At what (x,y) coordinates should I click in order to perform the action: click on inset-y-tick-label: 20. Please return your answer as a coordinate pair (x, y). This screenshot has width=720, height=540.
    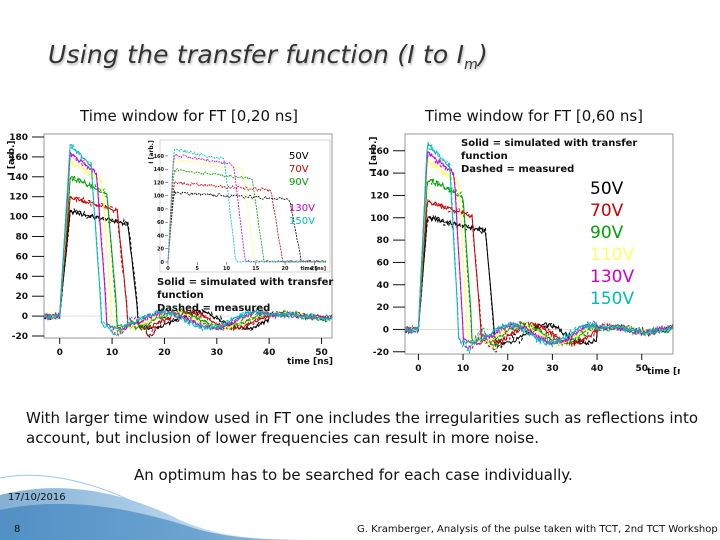
    Looking at the image, I should click on (160, 250).